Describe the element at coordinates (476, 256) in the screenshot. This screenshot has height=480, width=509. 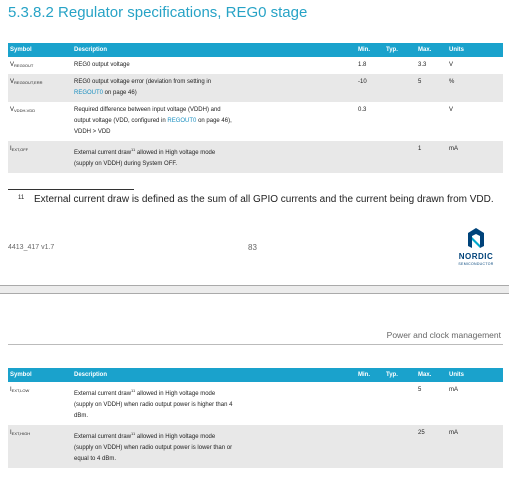
I see `logo-wordmark: NORDIC` at that location.